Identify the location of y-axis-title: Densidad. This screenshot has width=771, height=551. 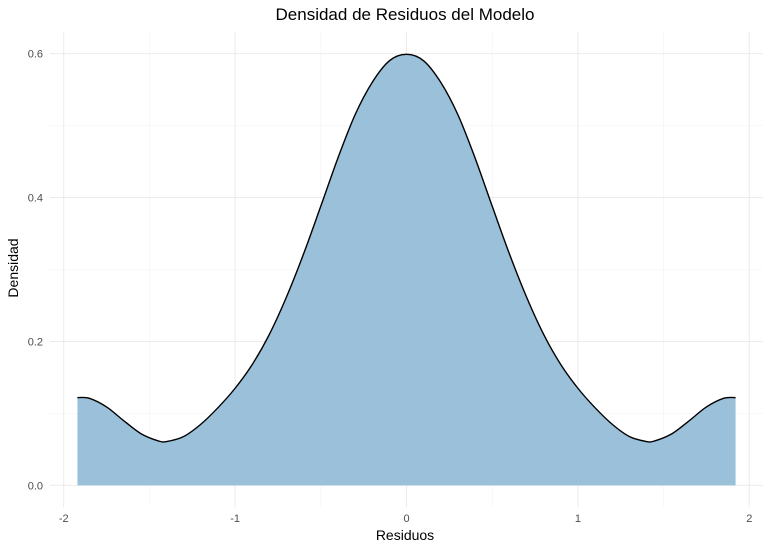
(13, 267).